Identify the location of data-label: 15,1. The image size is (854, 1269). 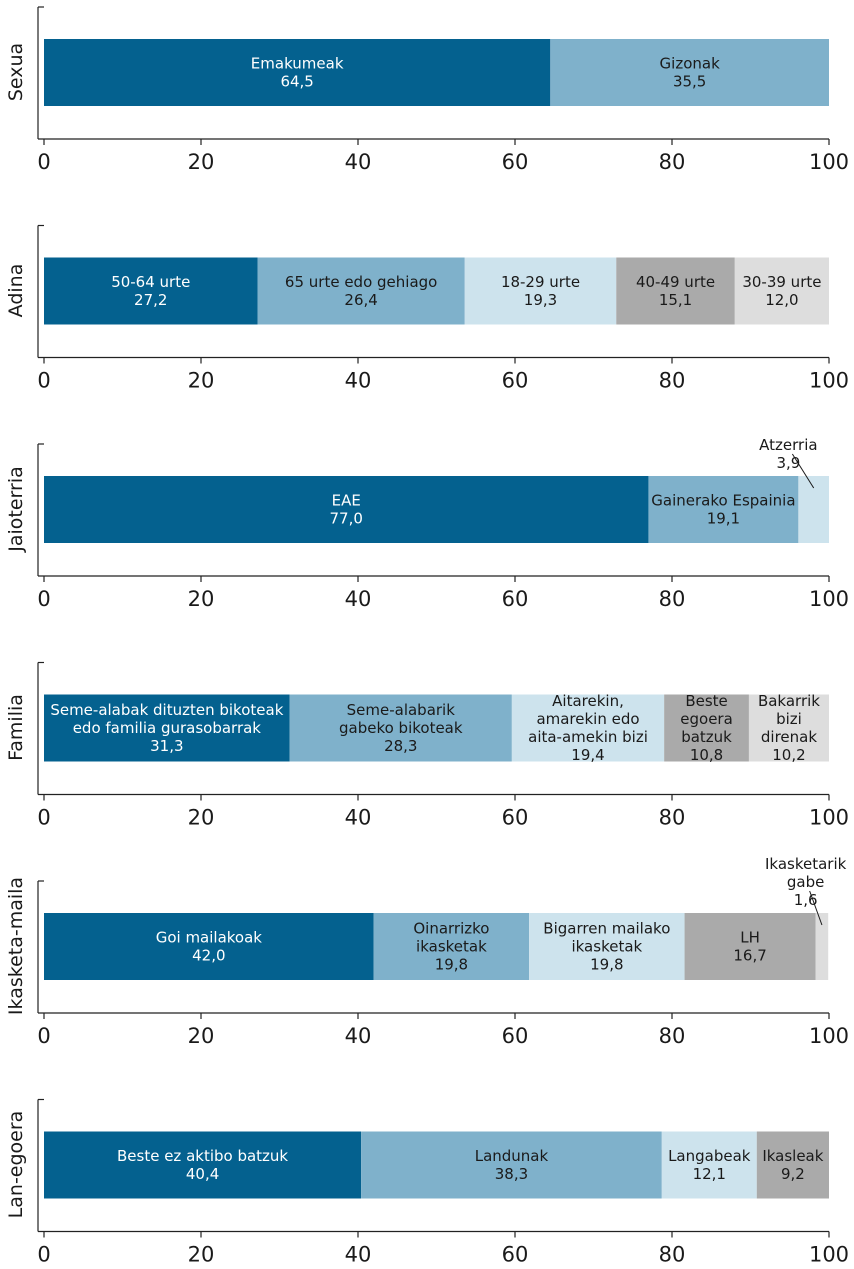
(675, 300).